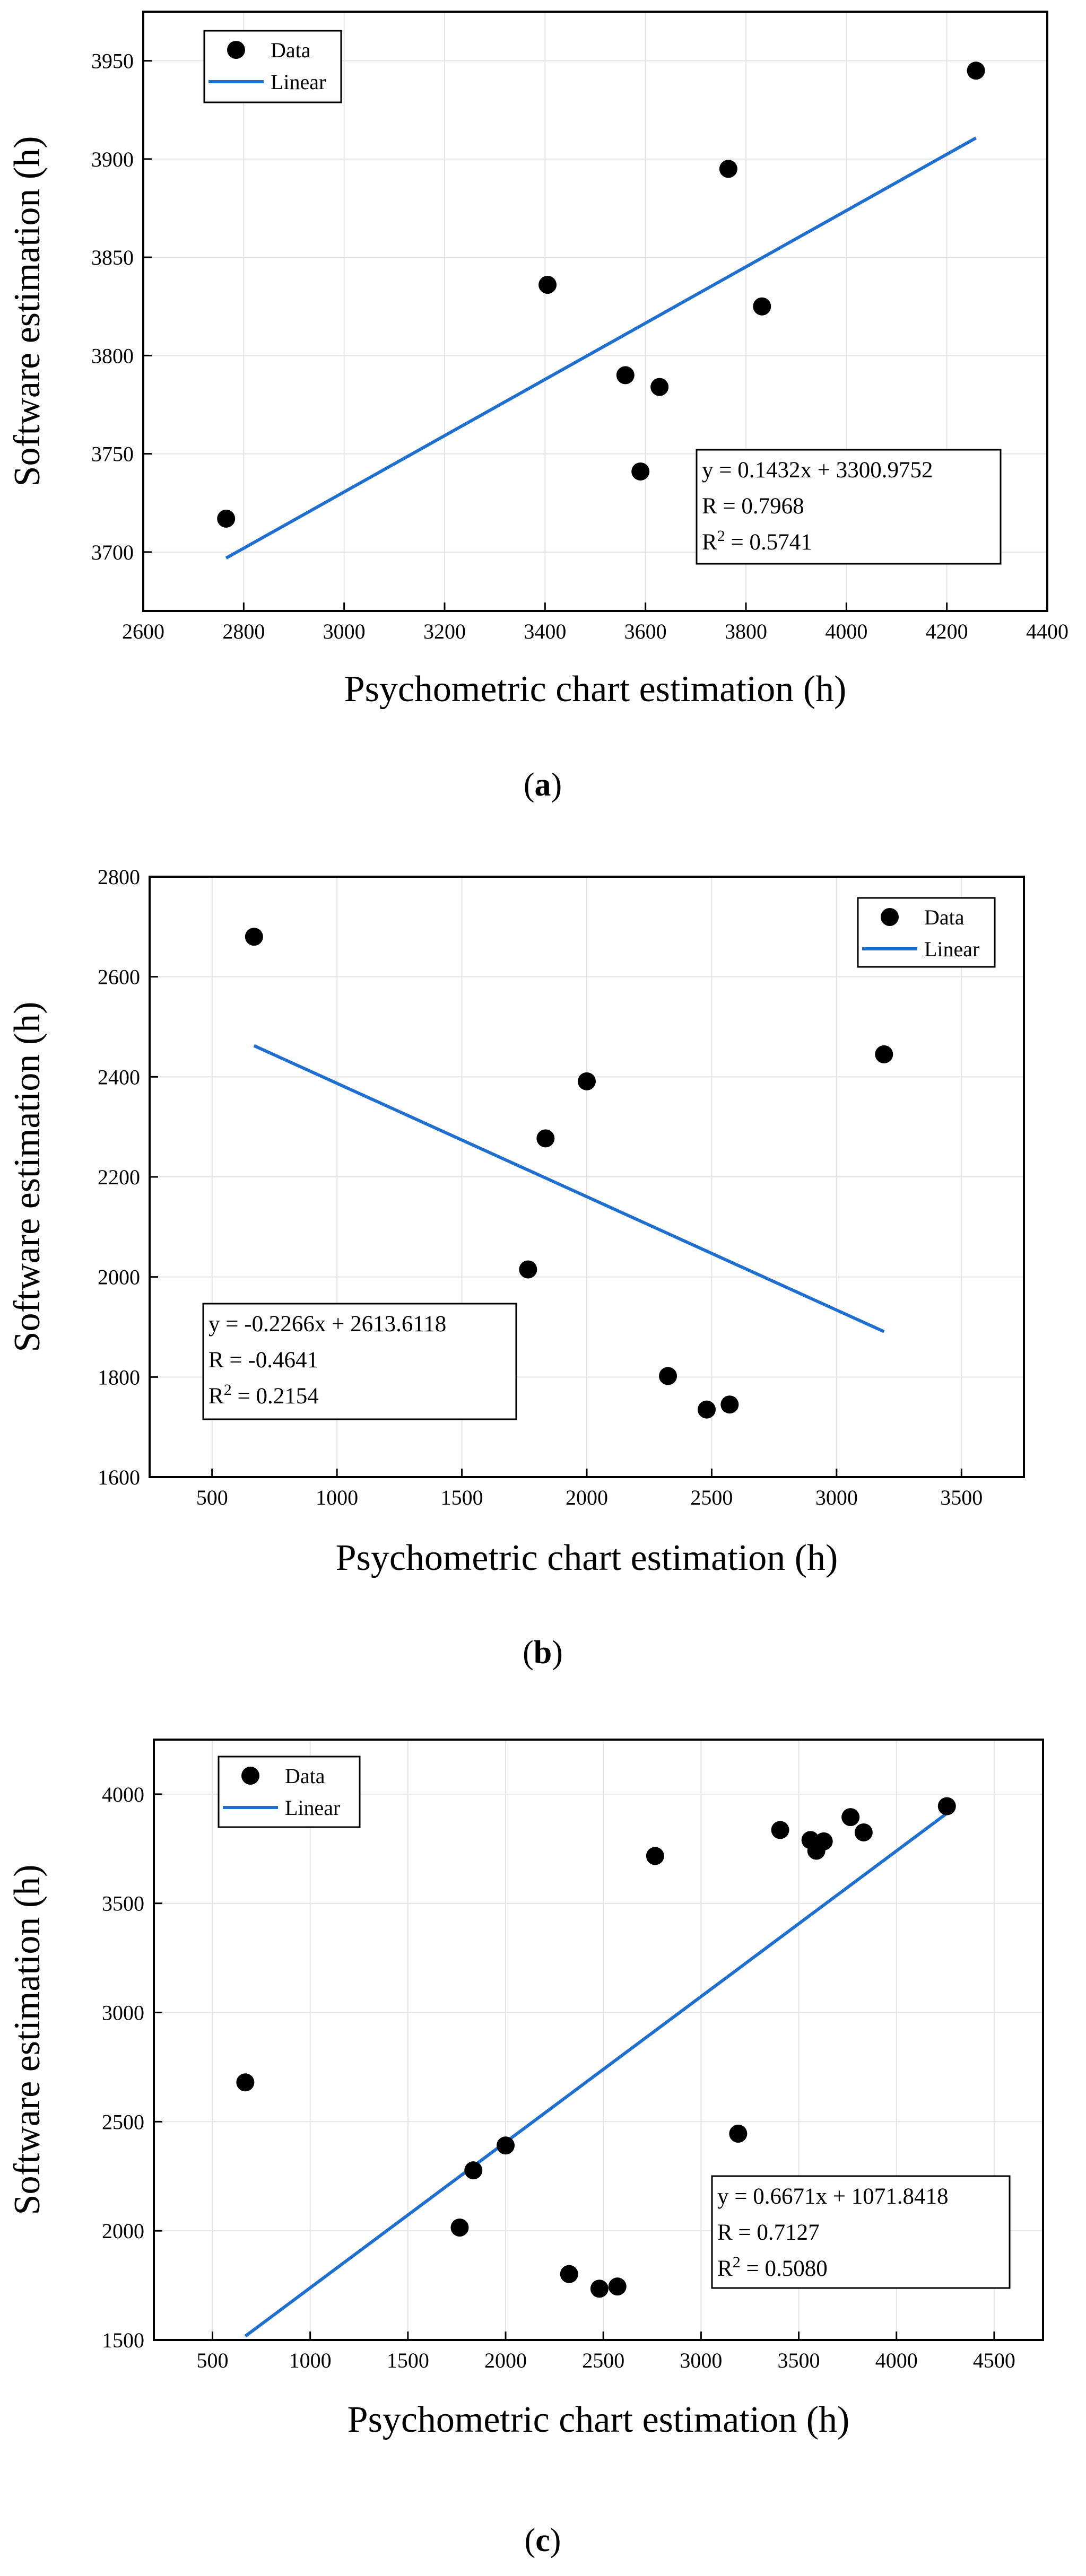 Image resolution: width=1086 pixels, height=2576 pixels. I want to click on x-tick-label: 4400, so click(1047, 631).